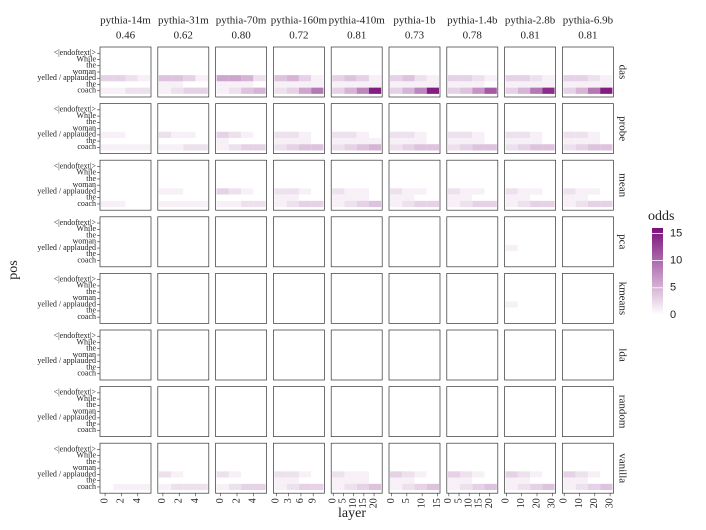 The width and height of the screenshot is (706, 530). I want to click on model-score: 0.81, so click(587, 36).